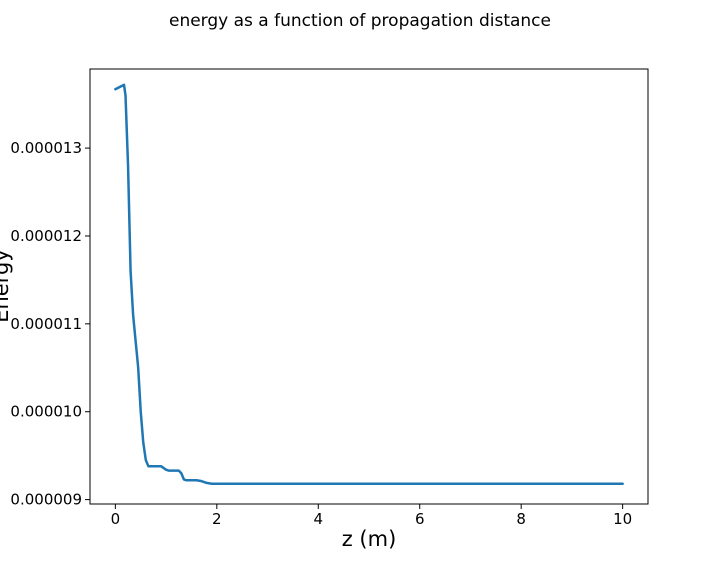 The height and width of the screenshot is (576, 720). Describe the element at coordinates (622, 519) in the screenshot. I see `x-tick-label: 10` at that location.